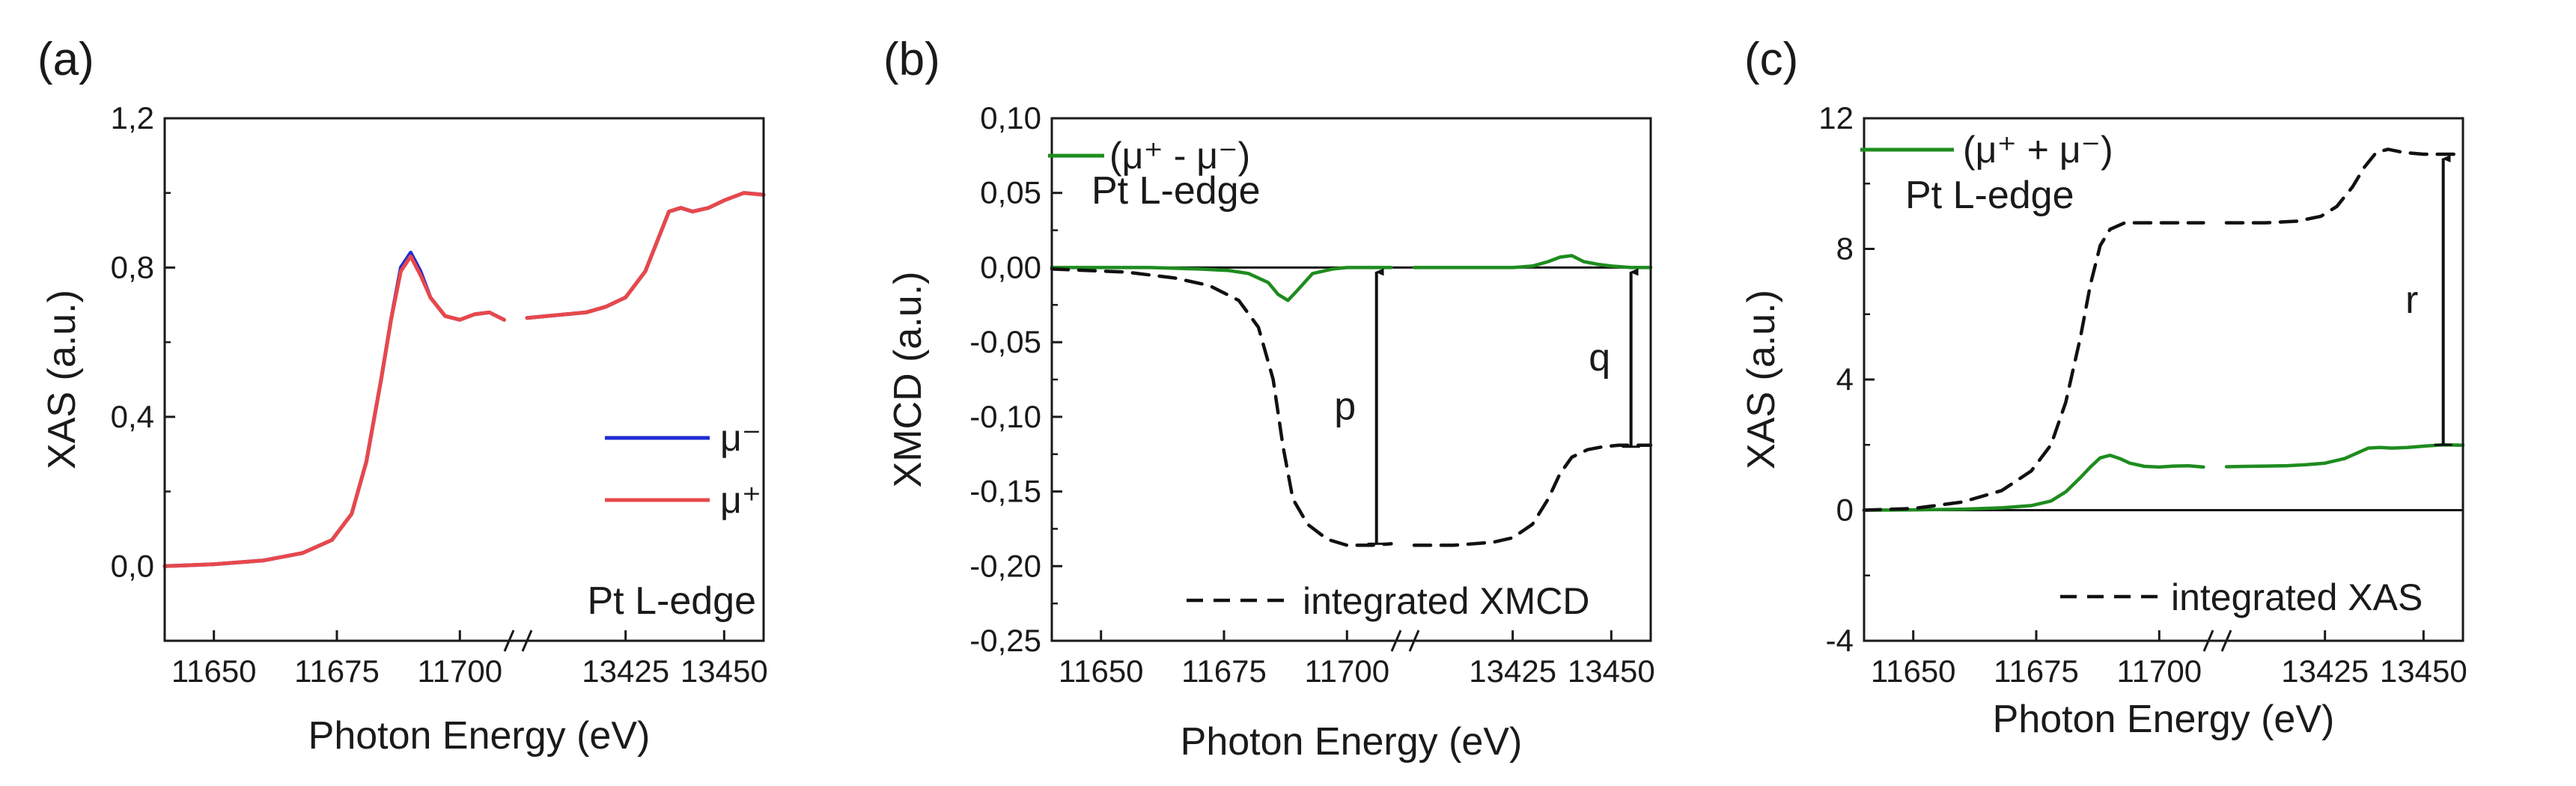 This screenshot has height=786, width=2576. I want to click on panel-a-label: (a), so click(65, 59).